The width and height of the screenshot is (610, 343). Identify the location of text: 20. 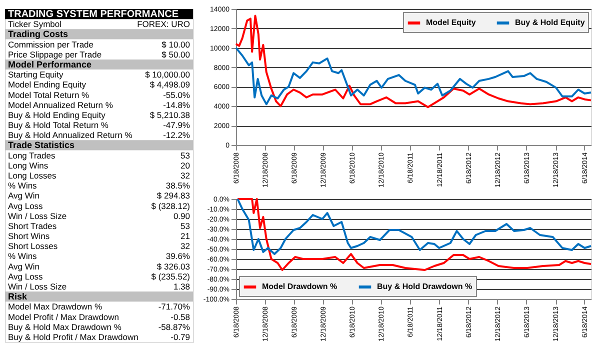
(185, 165).